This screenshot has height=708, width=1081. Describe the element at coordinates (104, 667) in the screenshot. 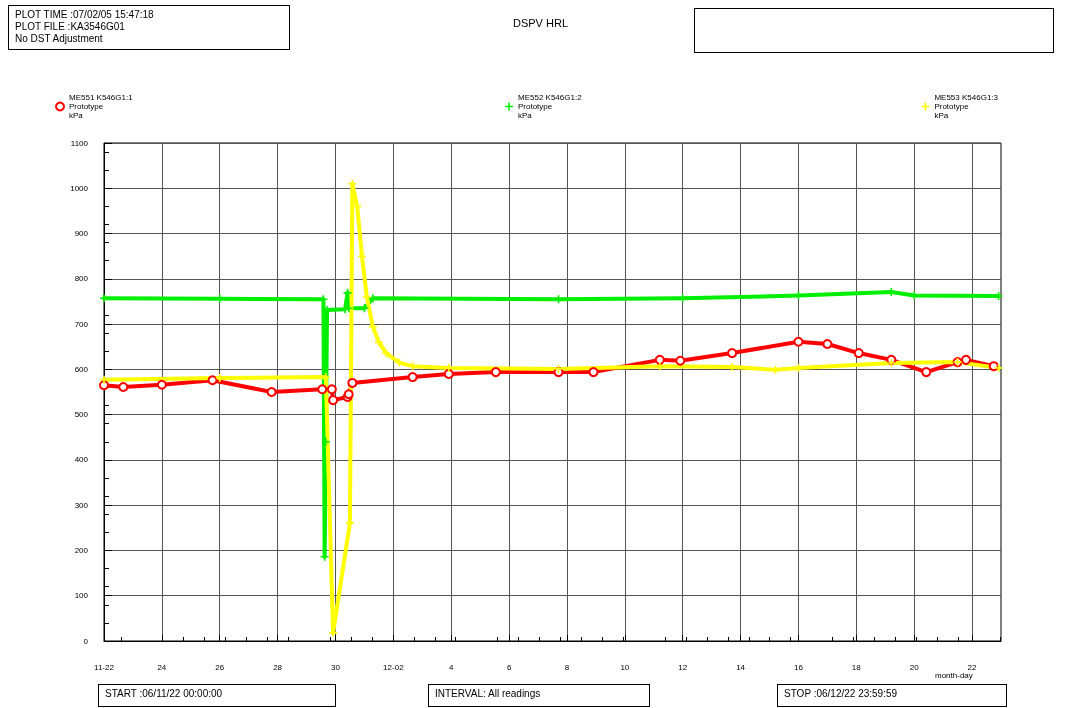

I see `x-tick-label: 11-22` at that location.